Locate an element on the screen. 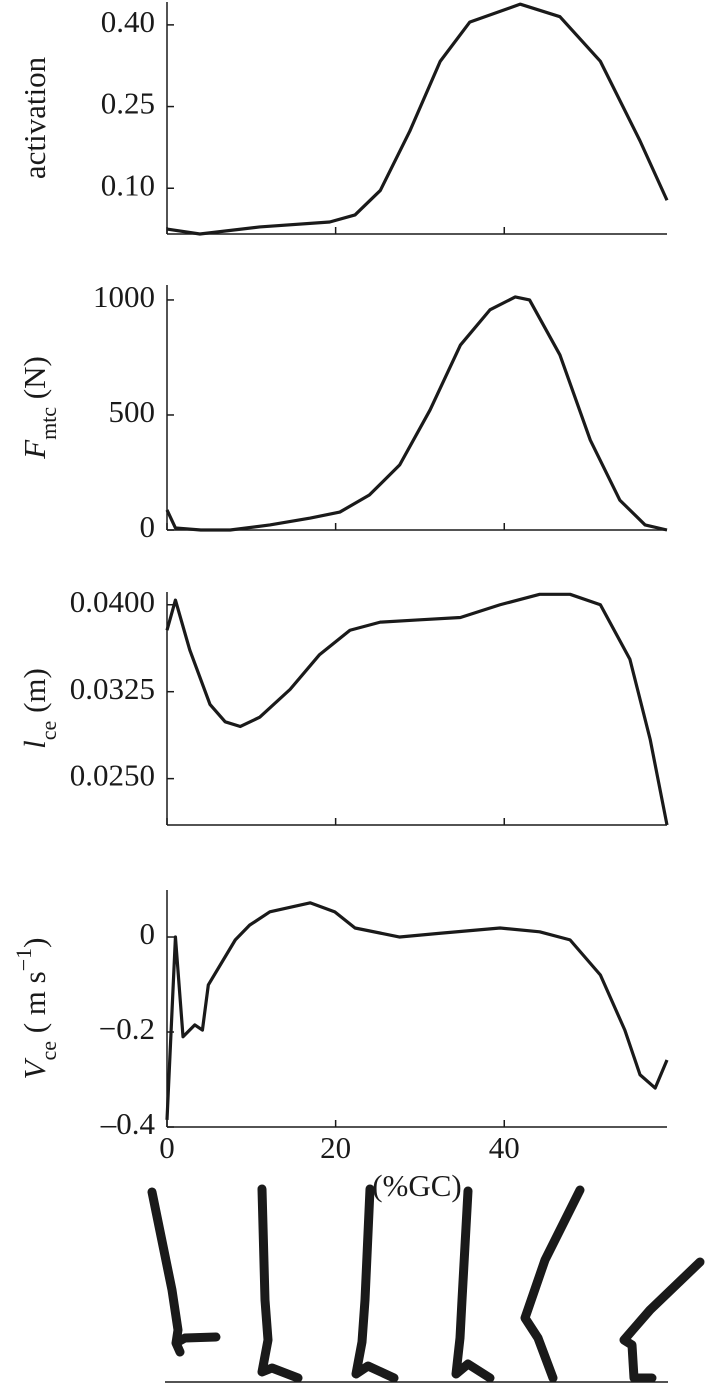  y-axis-label: Vce ( m s−1) is located at coordinates (36, 1009).